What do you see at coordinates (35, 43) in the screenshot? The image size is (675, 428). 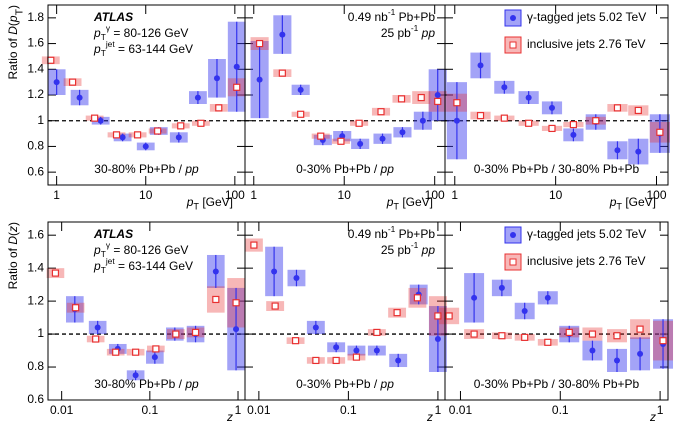 I see `y-tick-label: 1.6` at bounding box center [35, 43].